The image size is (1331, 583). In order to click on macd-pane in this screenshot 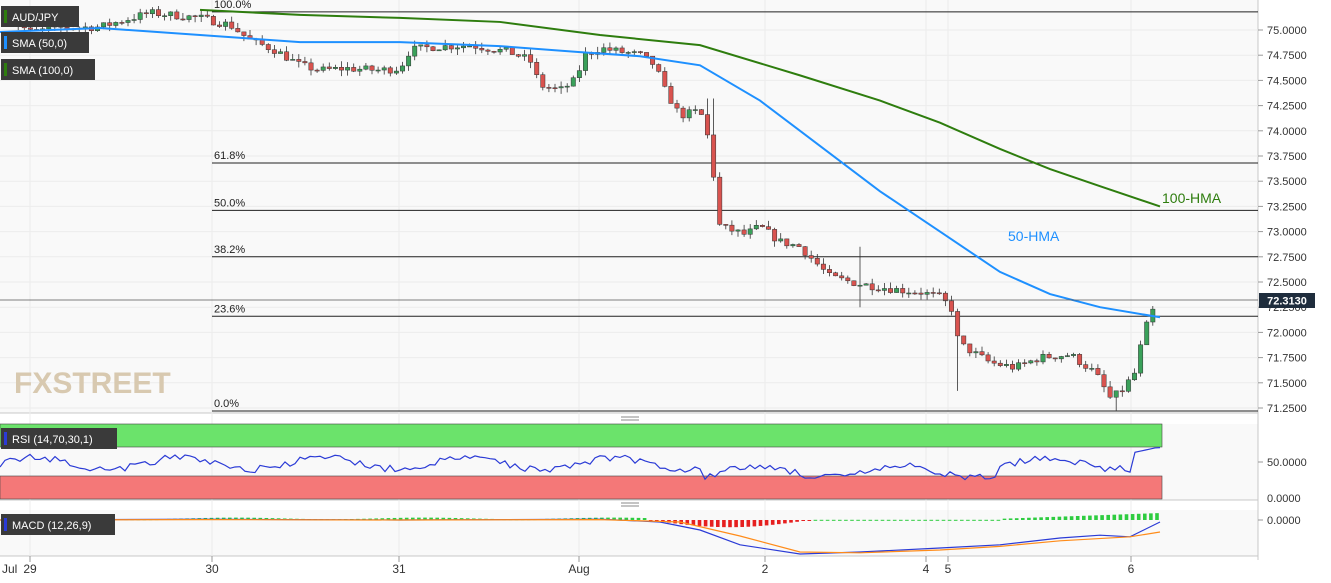, I will do `click(629, 533)`.